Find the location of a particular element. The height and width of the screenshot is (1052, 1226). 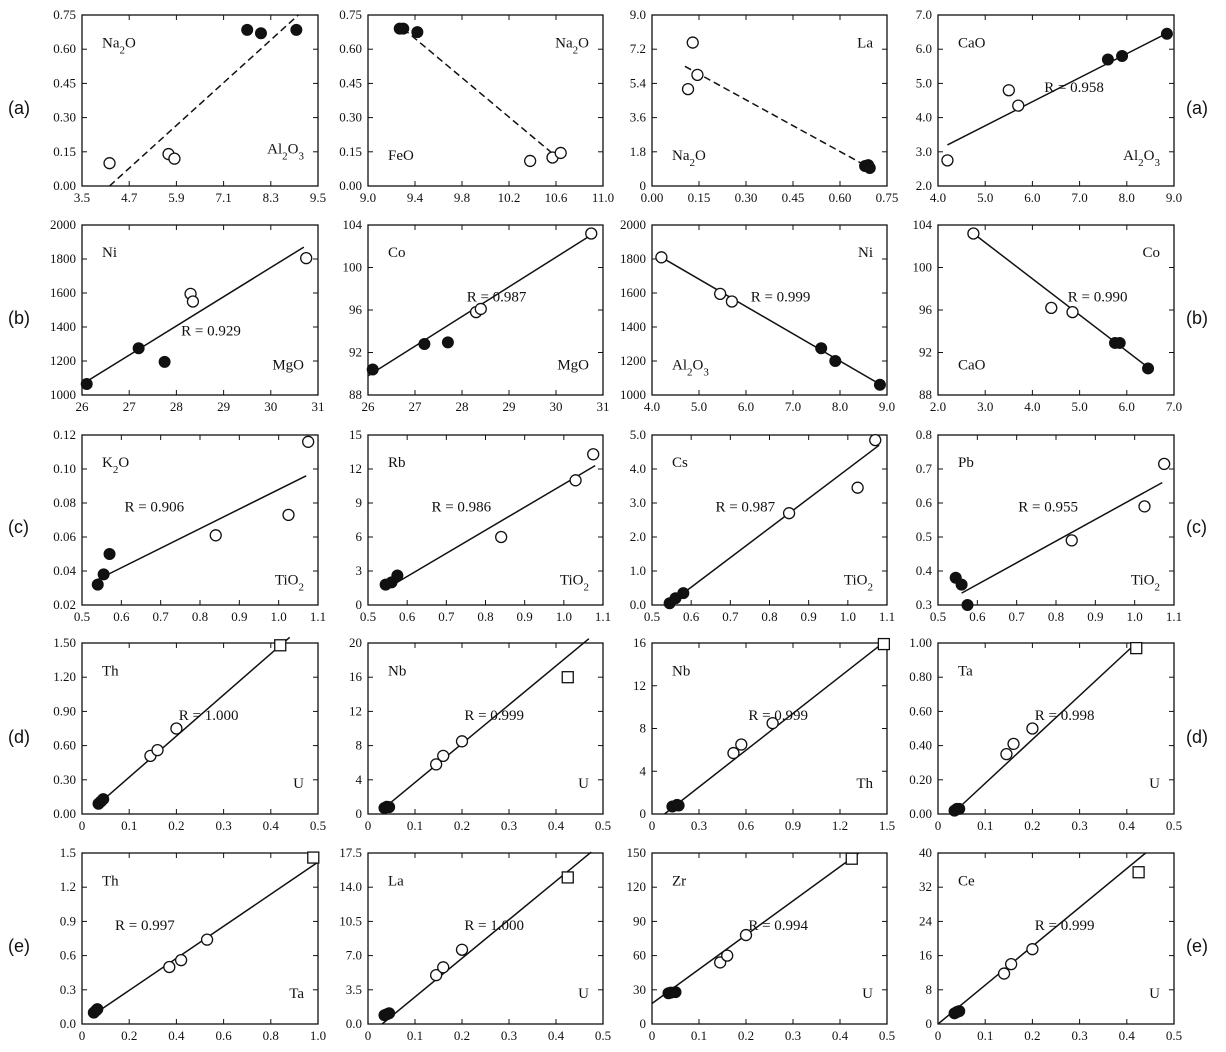

x-tick-label: 26 is located at coordinates (369, 406).